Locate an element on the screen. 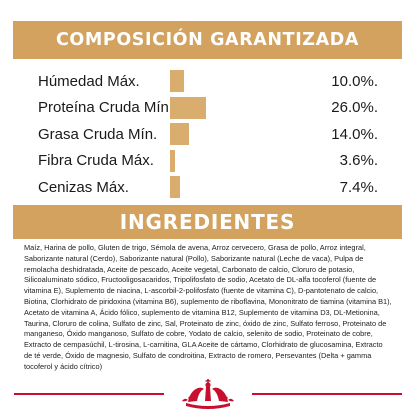 Image resolution: width=416 pixels, height=416 pixels. nutrient-value: 3.6%. is located at coordinates (358, 160).